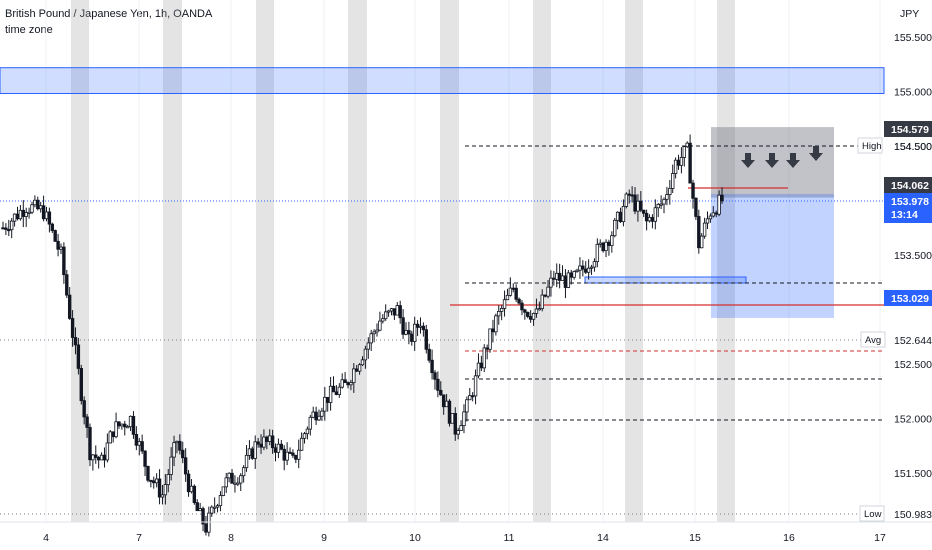  Describe the element at coordinates (913, 93) in the screenshot. I see `price-tick-label: 155.000` at that location.